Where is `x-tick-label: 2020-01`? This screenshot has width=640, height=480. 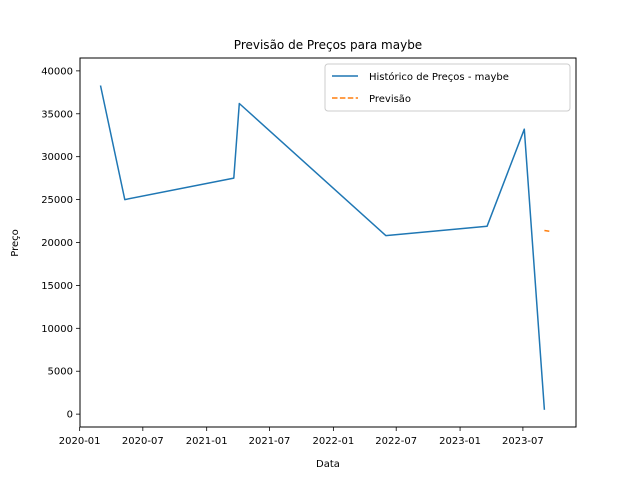 x-tick-label: 2020-01 is located at coordinates (80, 441).